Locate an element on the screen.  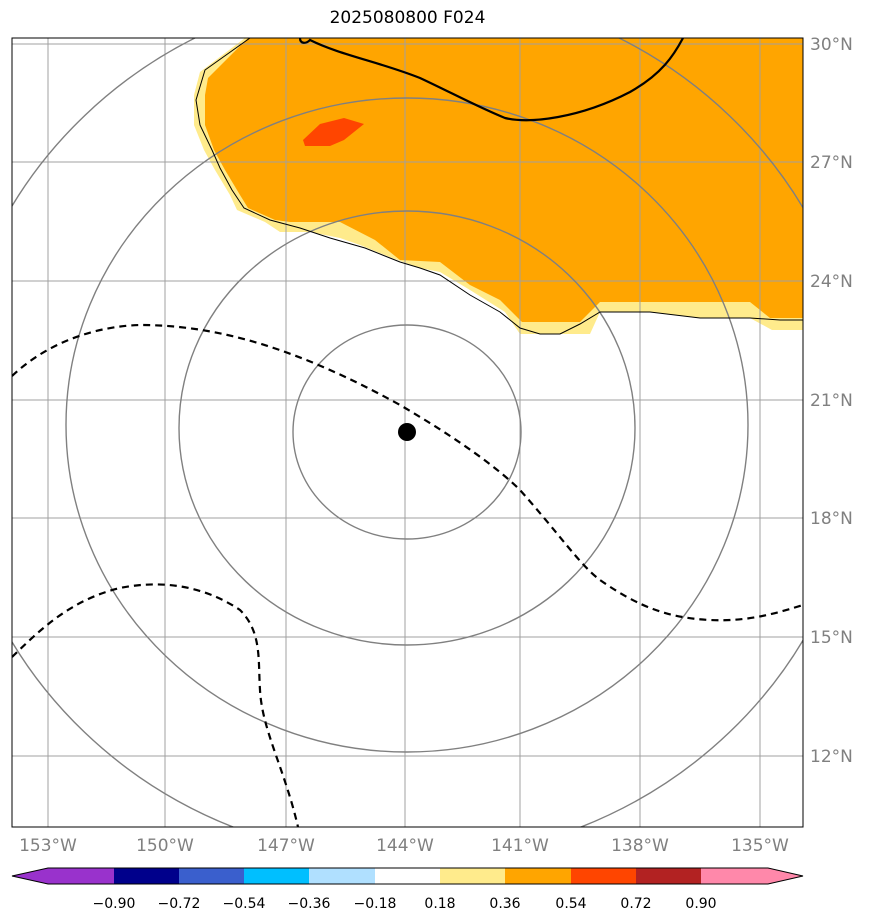
colorbar-tick-label: 0.90 is located at coordinates (700, 904).